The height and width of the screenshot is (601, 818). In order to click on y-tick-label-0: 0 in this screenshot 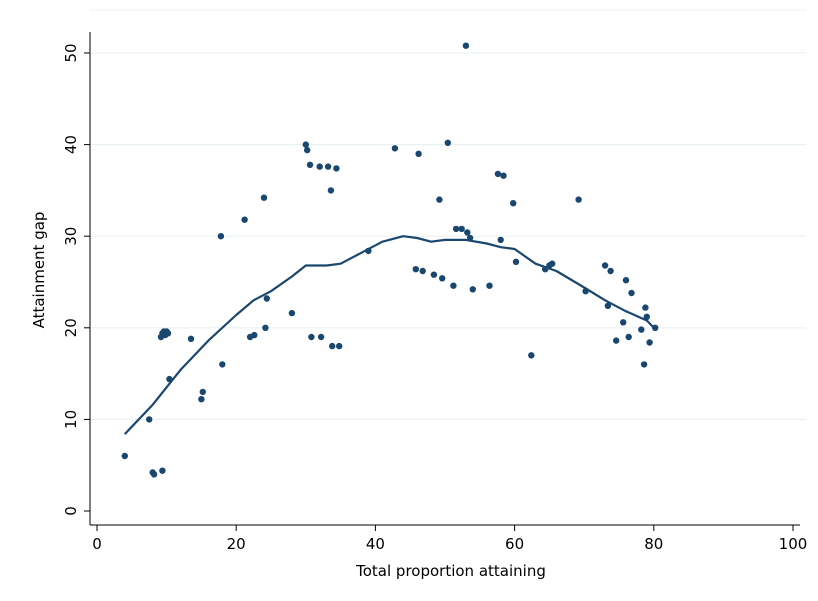, I will do `click(71, 511)`.